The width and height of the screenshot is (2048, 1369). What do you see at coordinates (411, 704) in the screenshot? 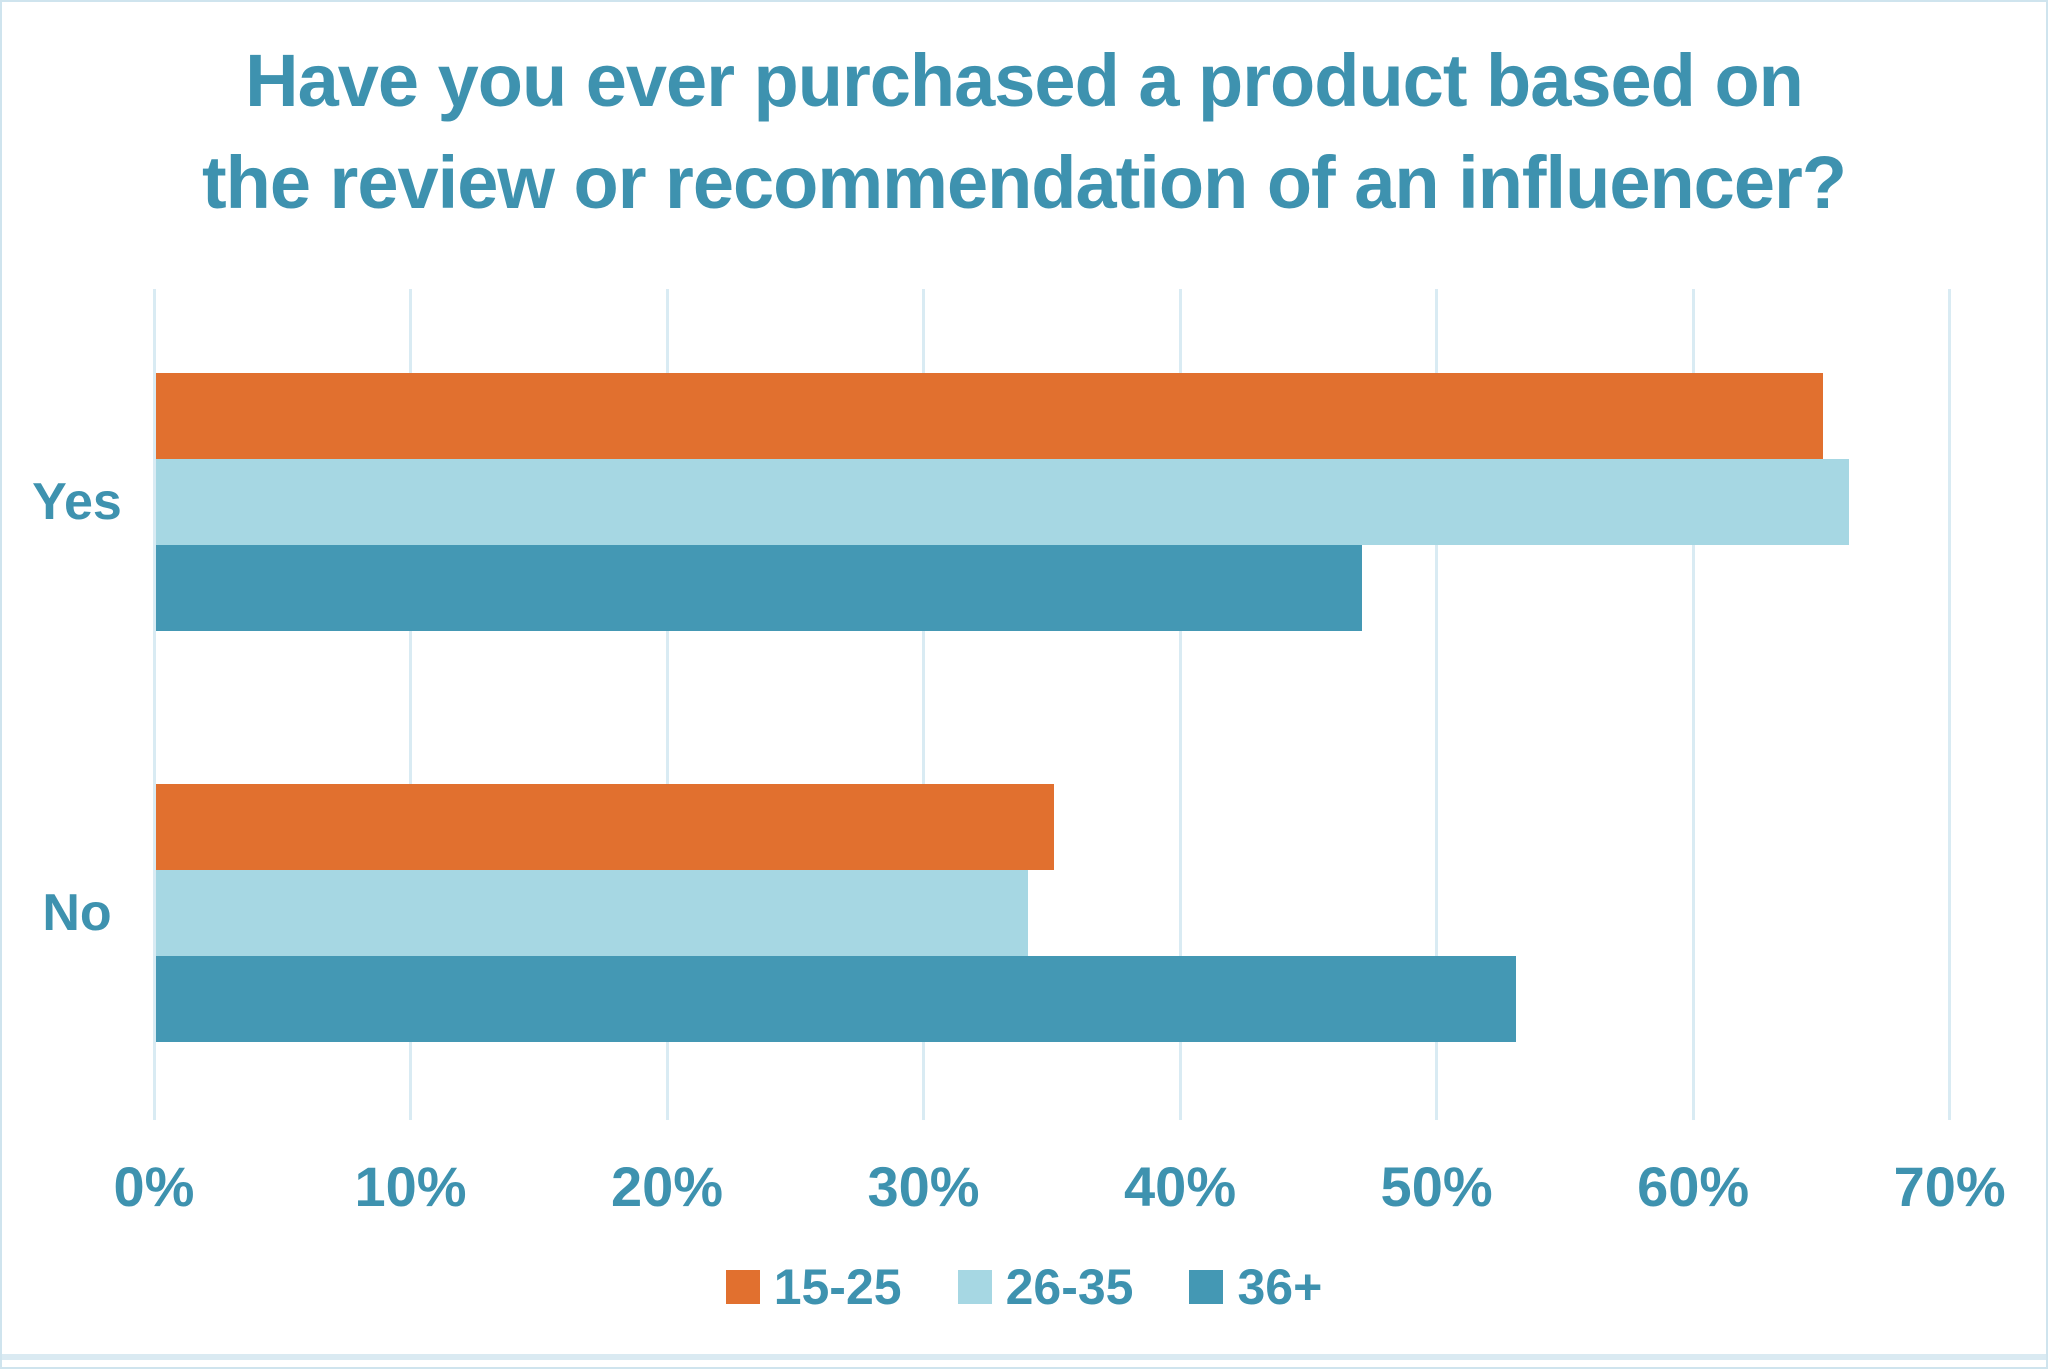
I see `gridline-10%` at bounding box center [411, 704].